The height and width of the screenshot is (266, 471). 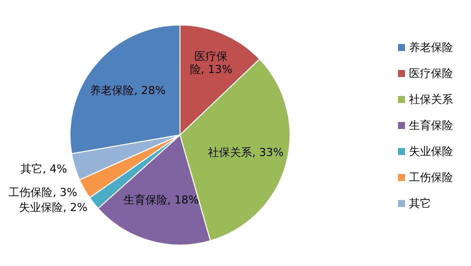 What do you see at coordinates (431, 99) in the screenshot?
I see `legend-label: 社保关系` at bounding box center [431, 99].